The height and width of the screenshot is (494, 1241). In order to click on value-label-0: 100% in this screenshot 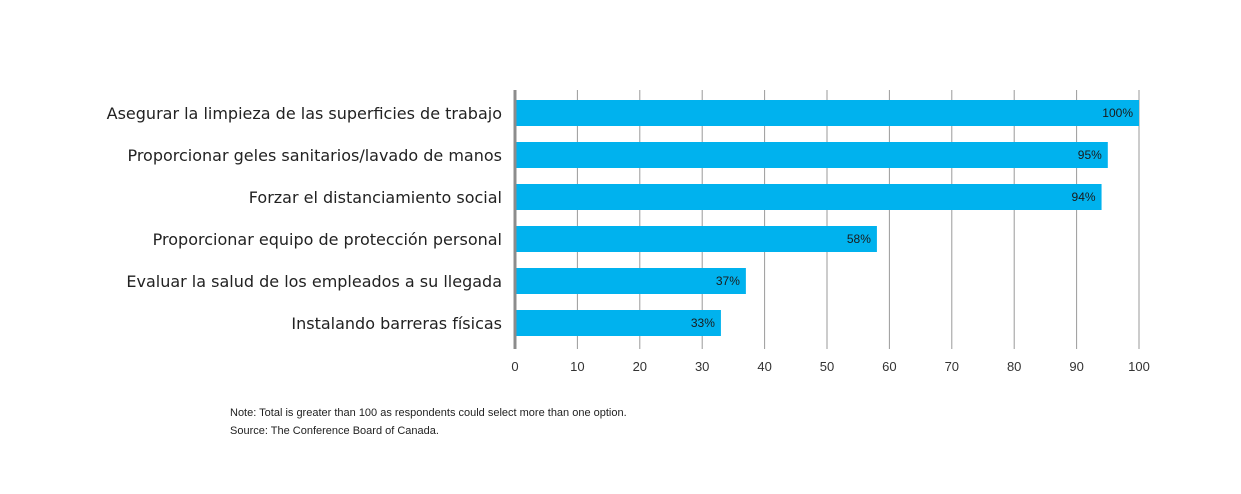, I will do `click(1117, 113)`.